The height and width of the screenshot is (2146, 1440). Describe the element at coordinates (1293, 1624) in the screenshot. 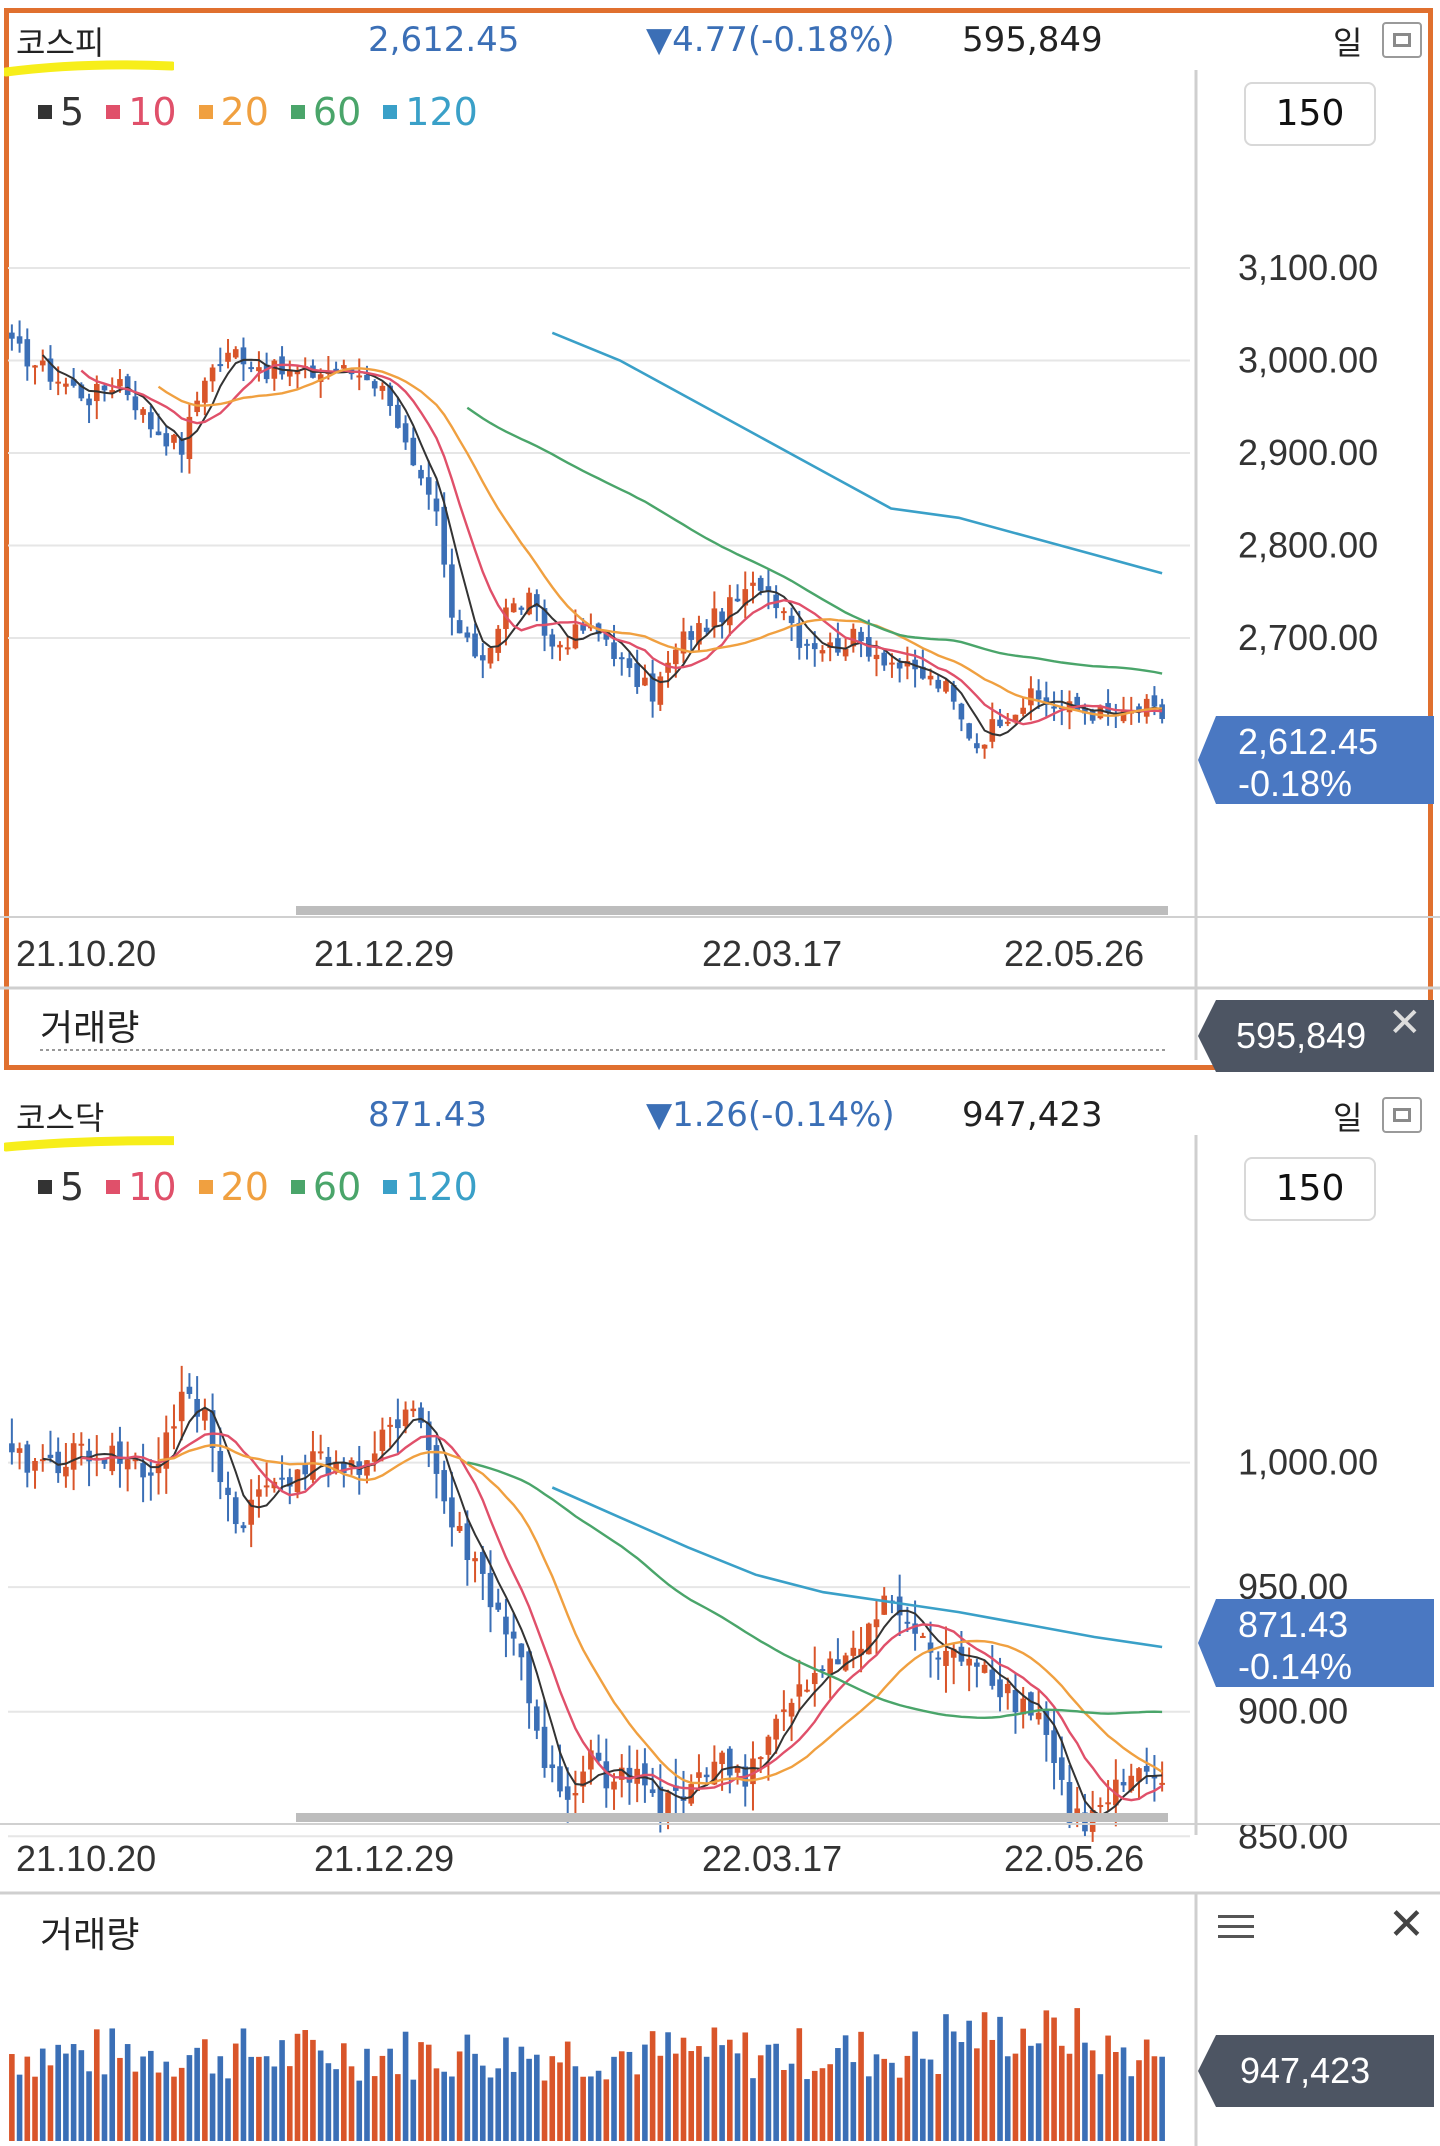

I see `price-tag-price: 871.43` at that location.